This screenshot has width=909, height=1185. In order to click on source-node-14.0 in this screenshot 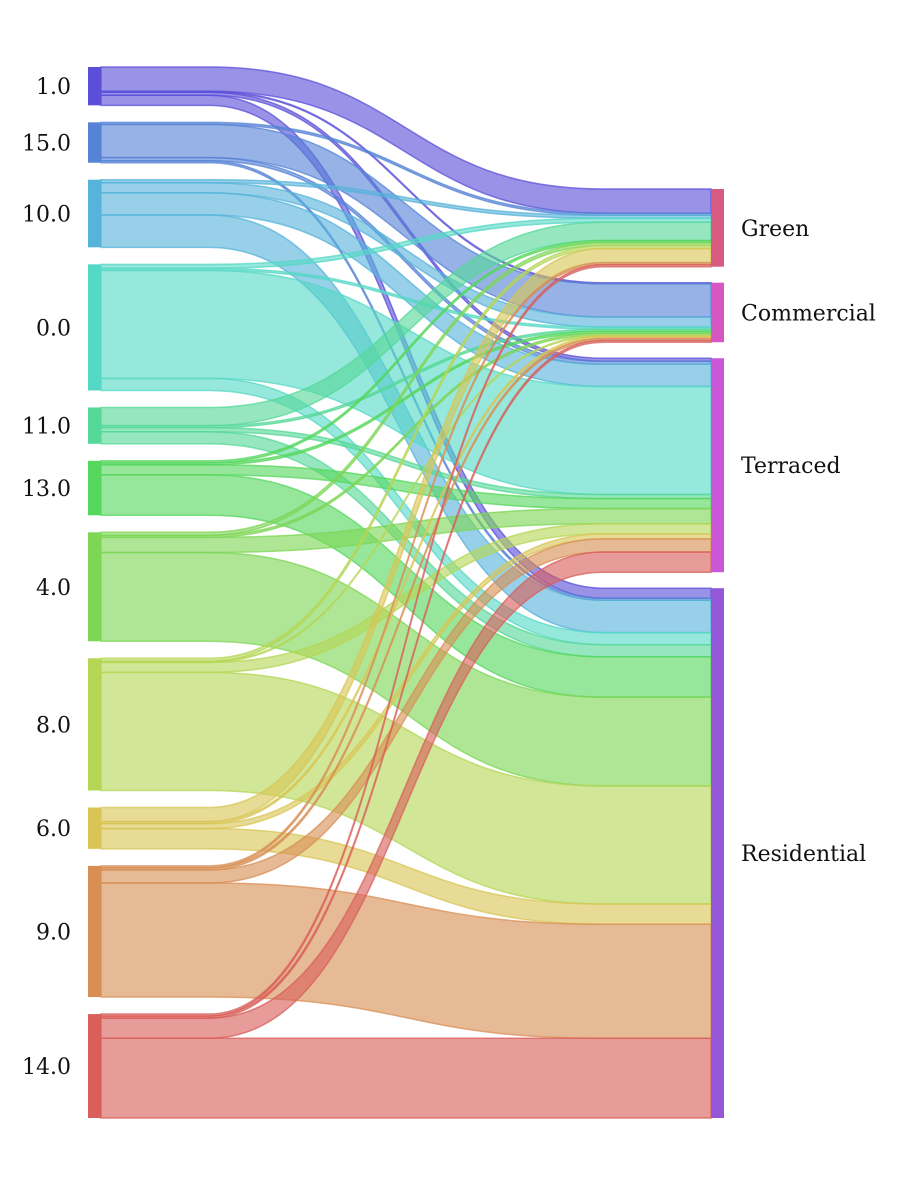, I will do `click(94, 1066)`.